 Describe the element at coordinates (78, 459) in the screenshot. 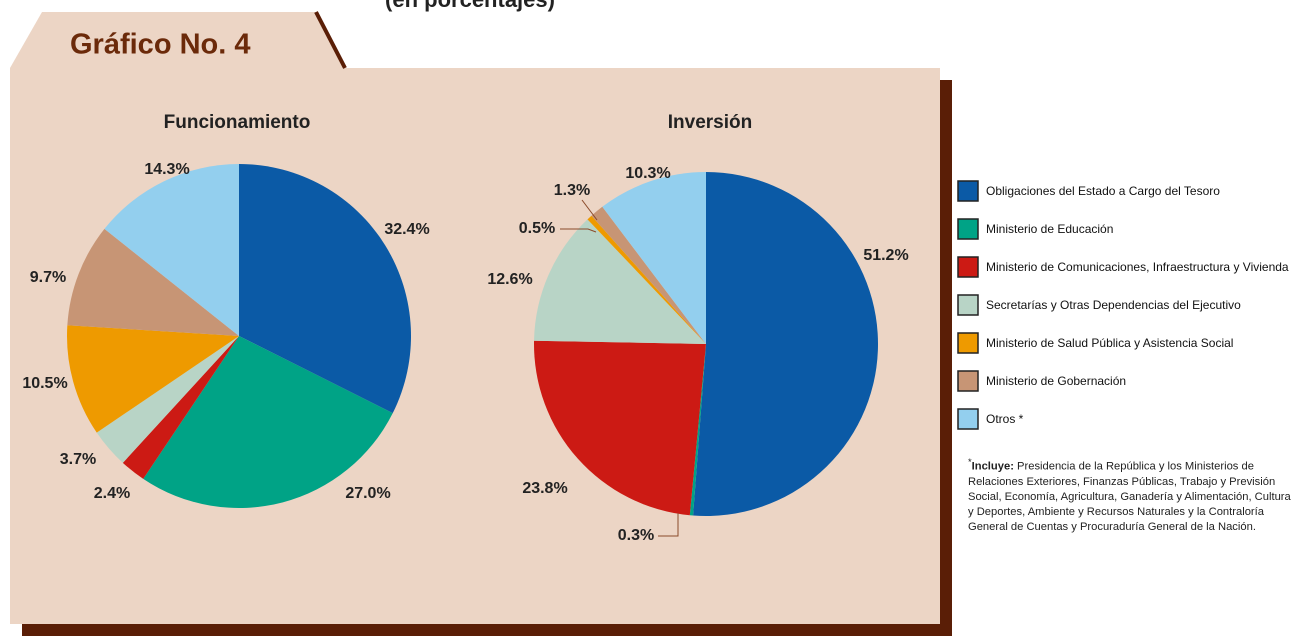

I see `value-label: 3.7%` at that location.